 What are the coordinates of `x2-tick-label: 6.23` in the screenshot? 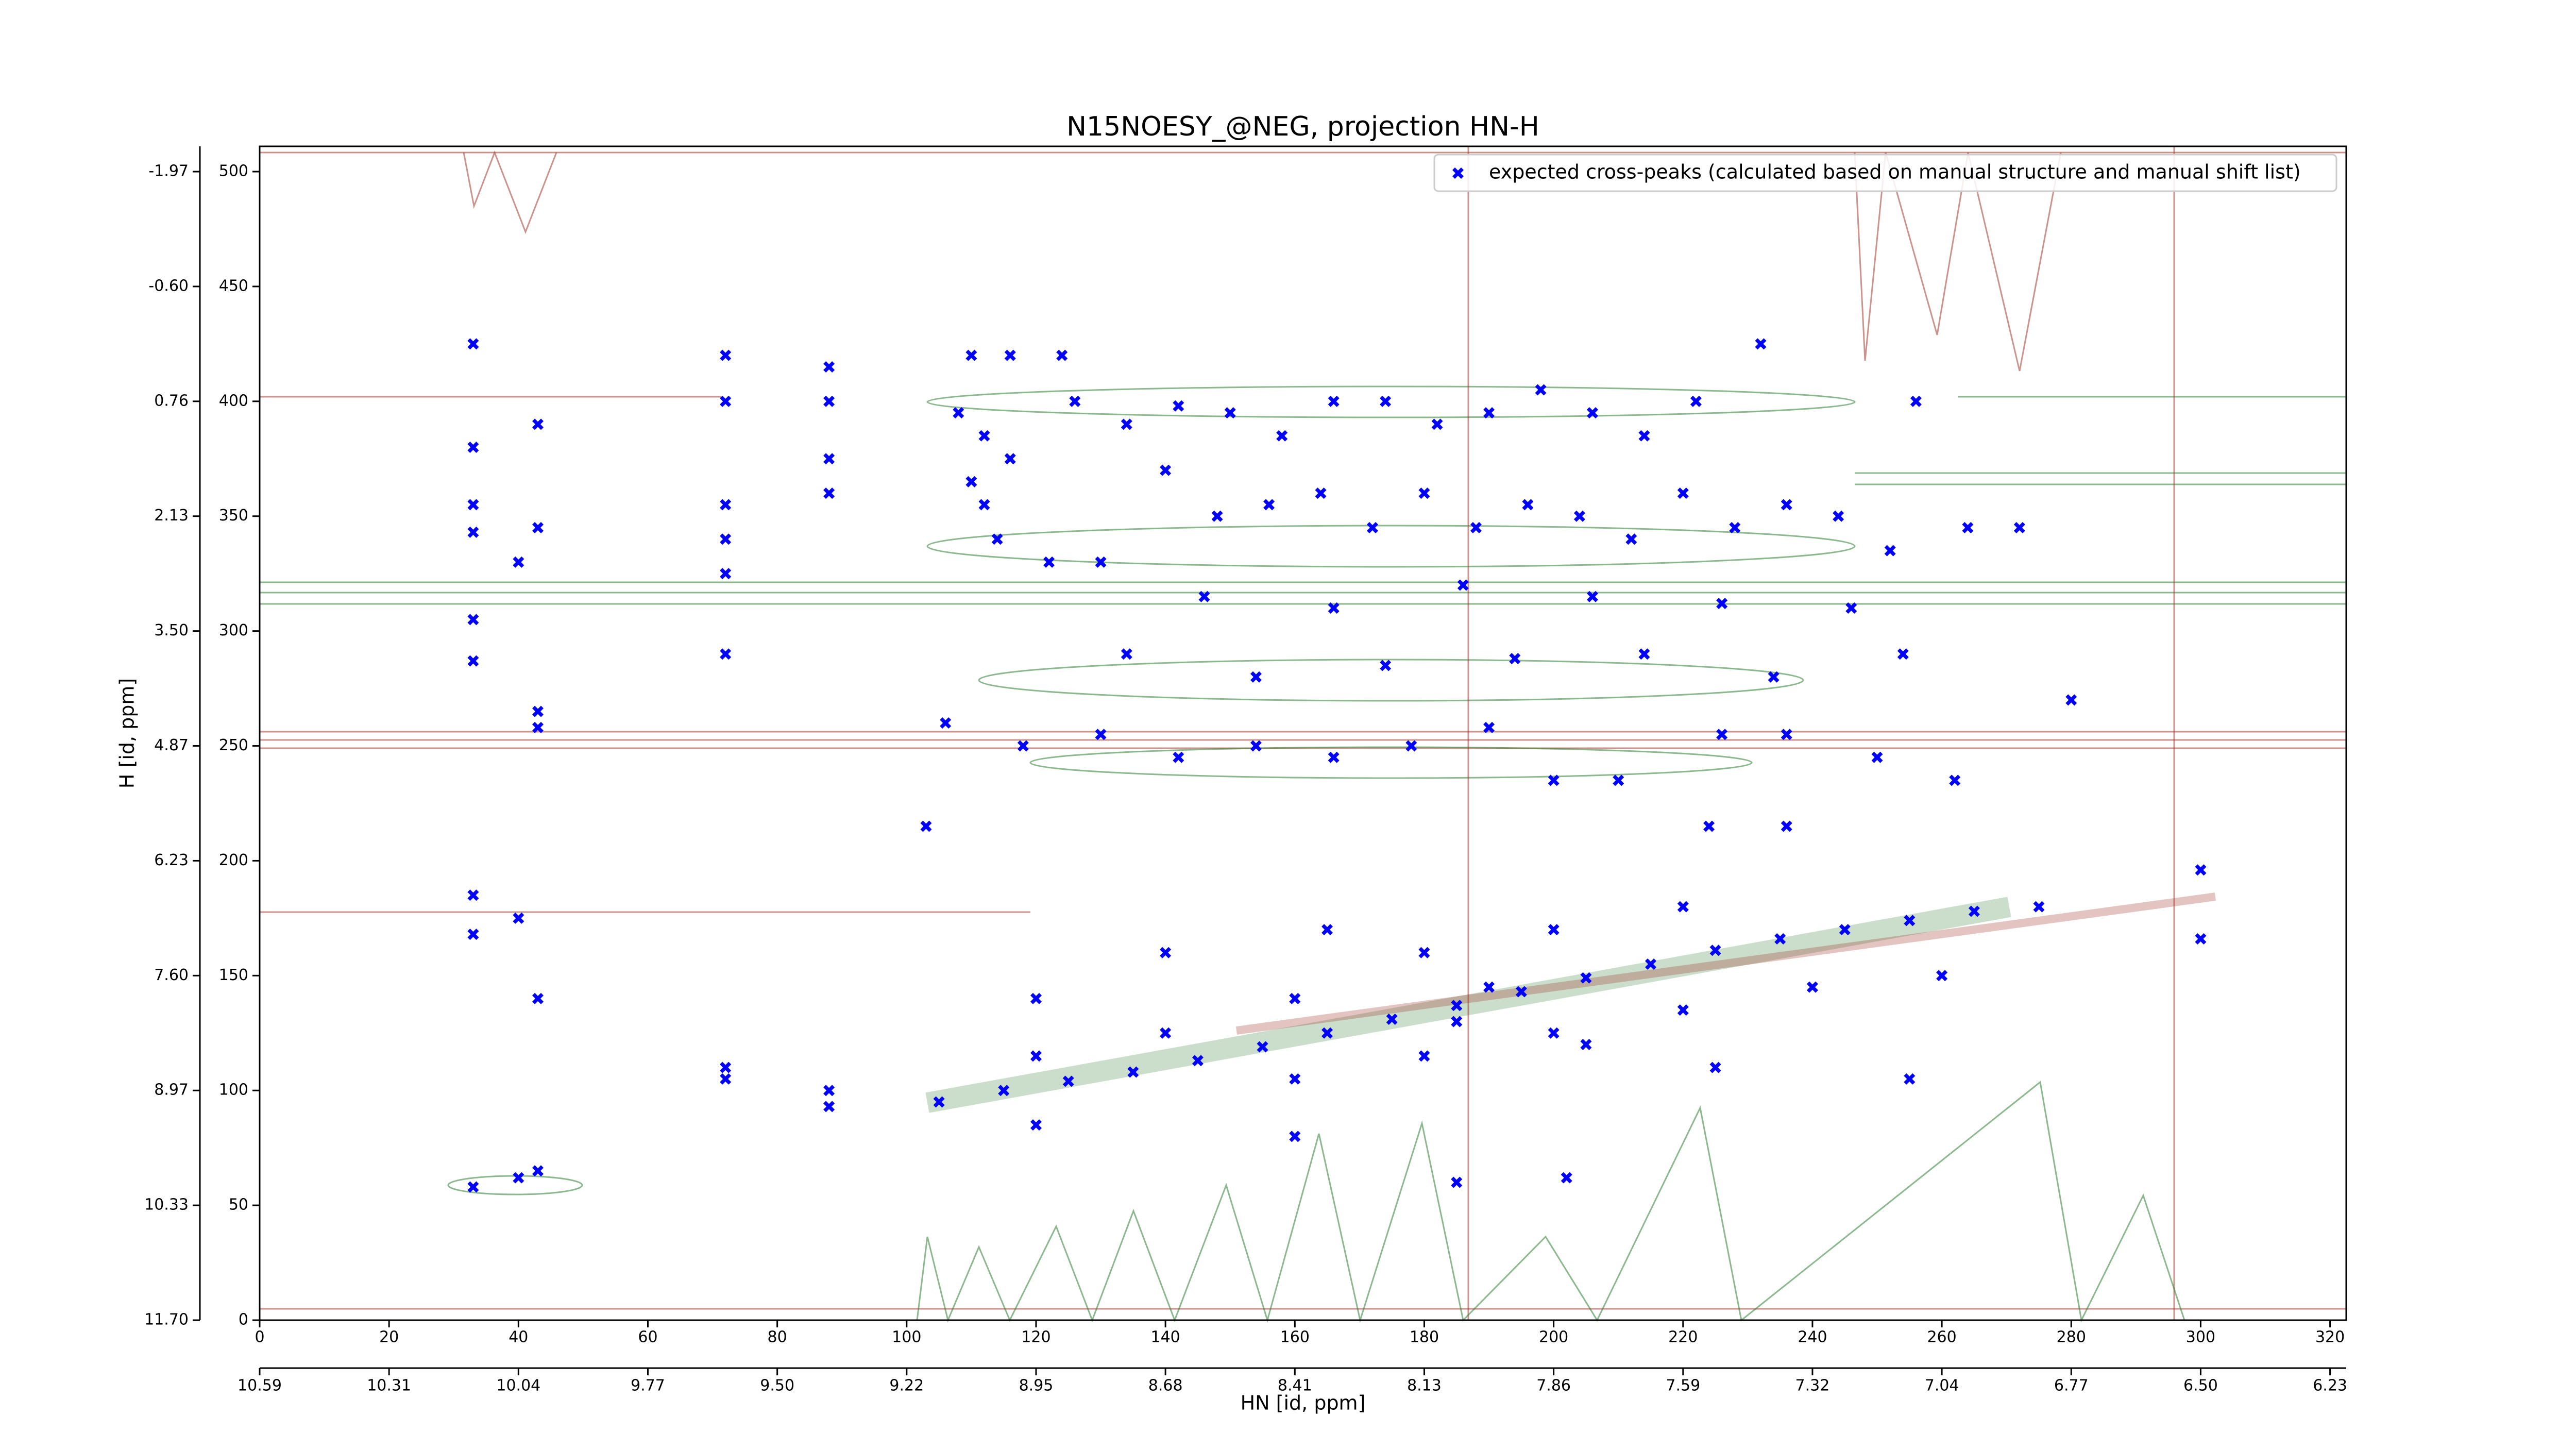 It's located at (2330, 1386).